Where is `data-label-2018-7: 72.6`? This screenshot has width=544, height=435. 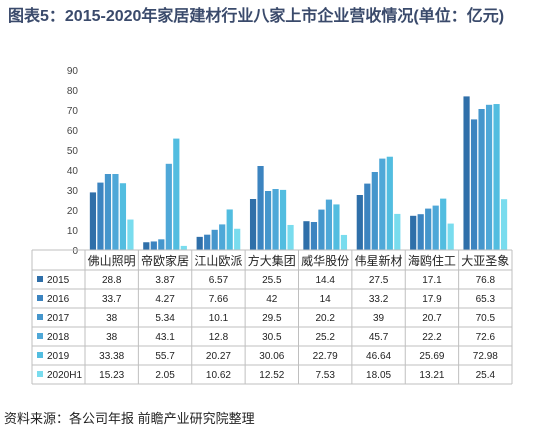
data-label-2018-7: 72.6 is located at coordinates (486, 337).